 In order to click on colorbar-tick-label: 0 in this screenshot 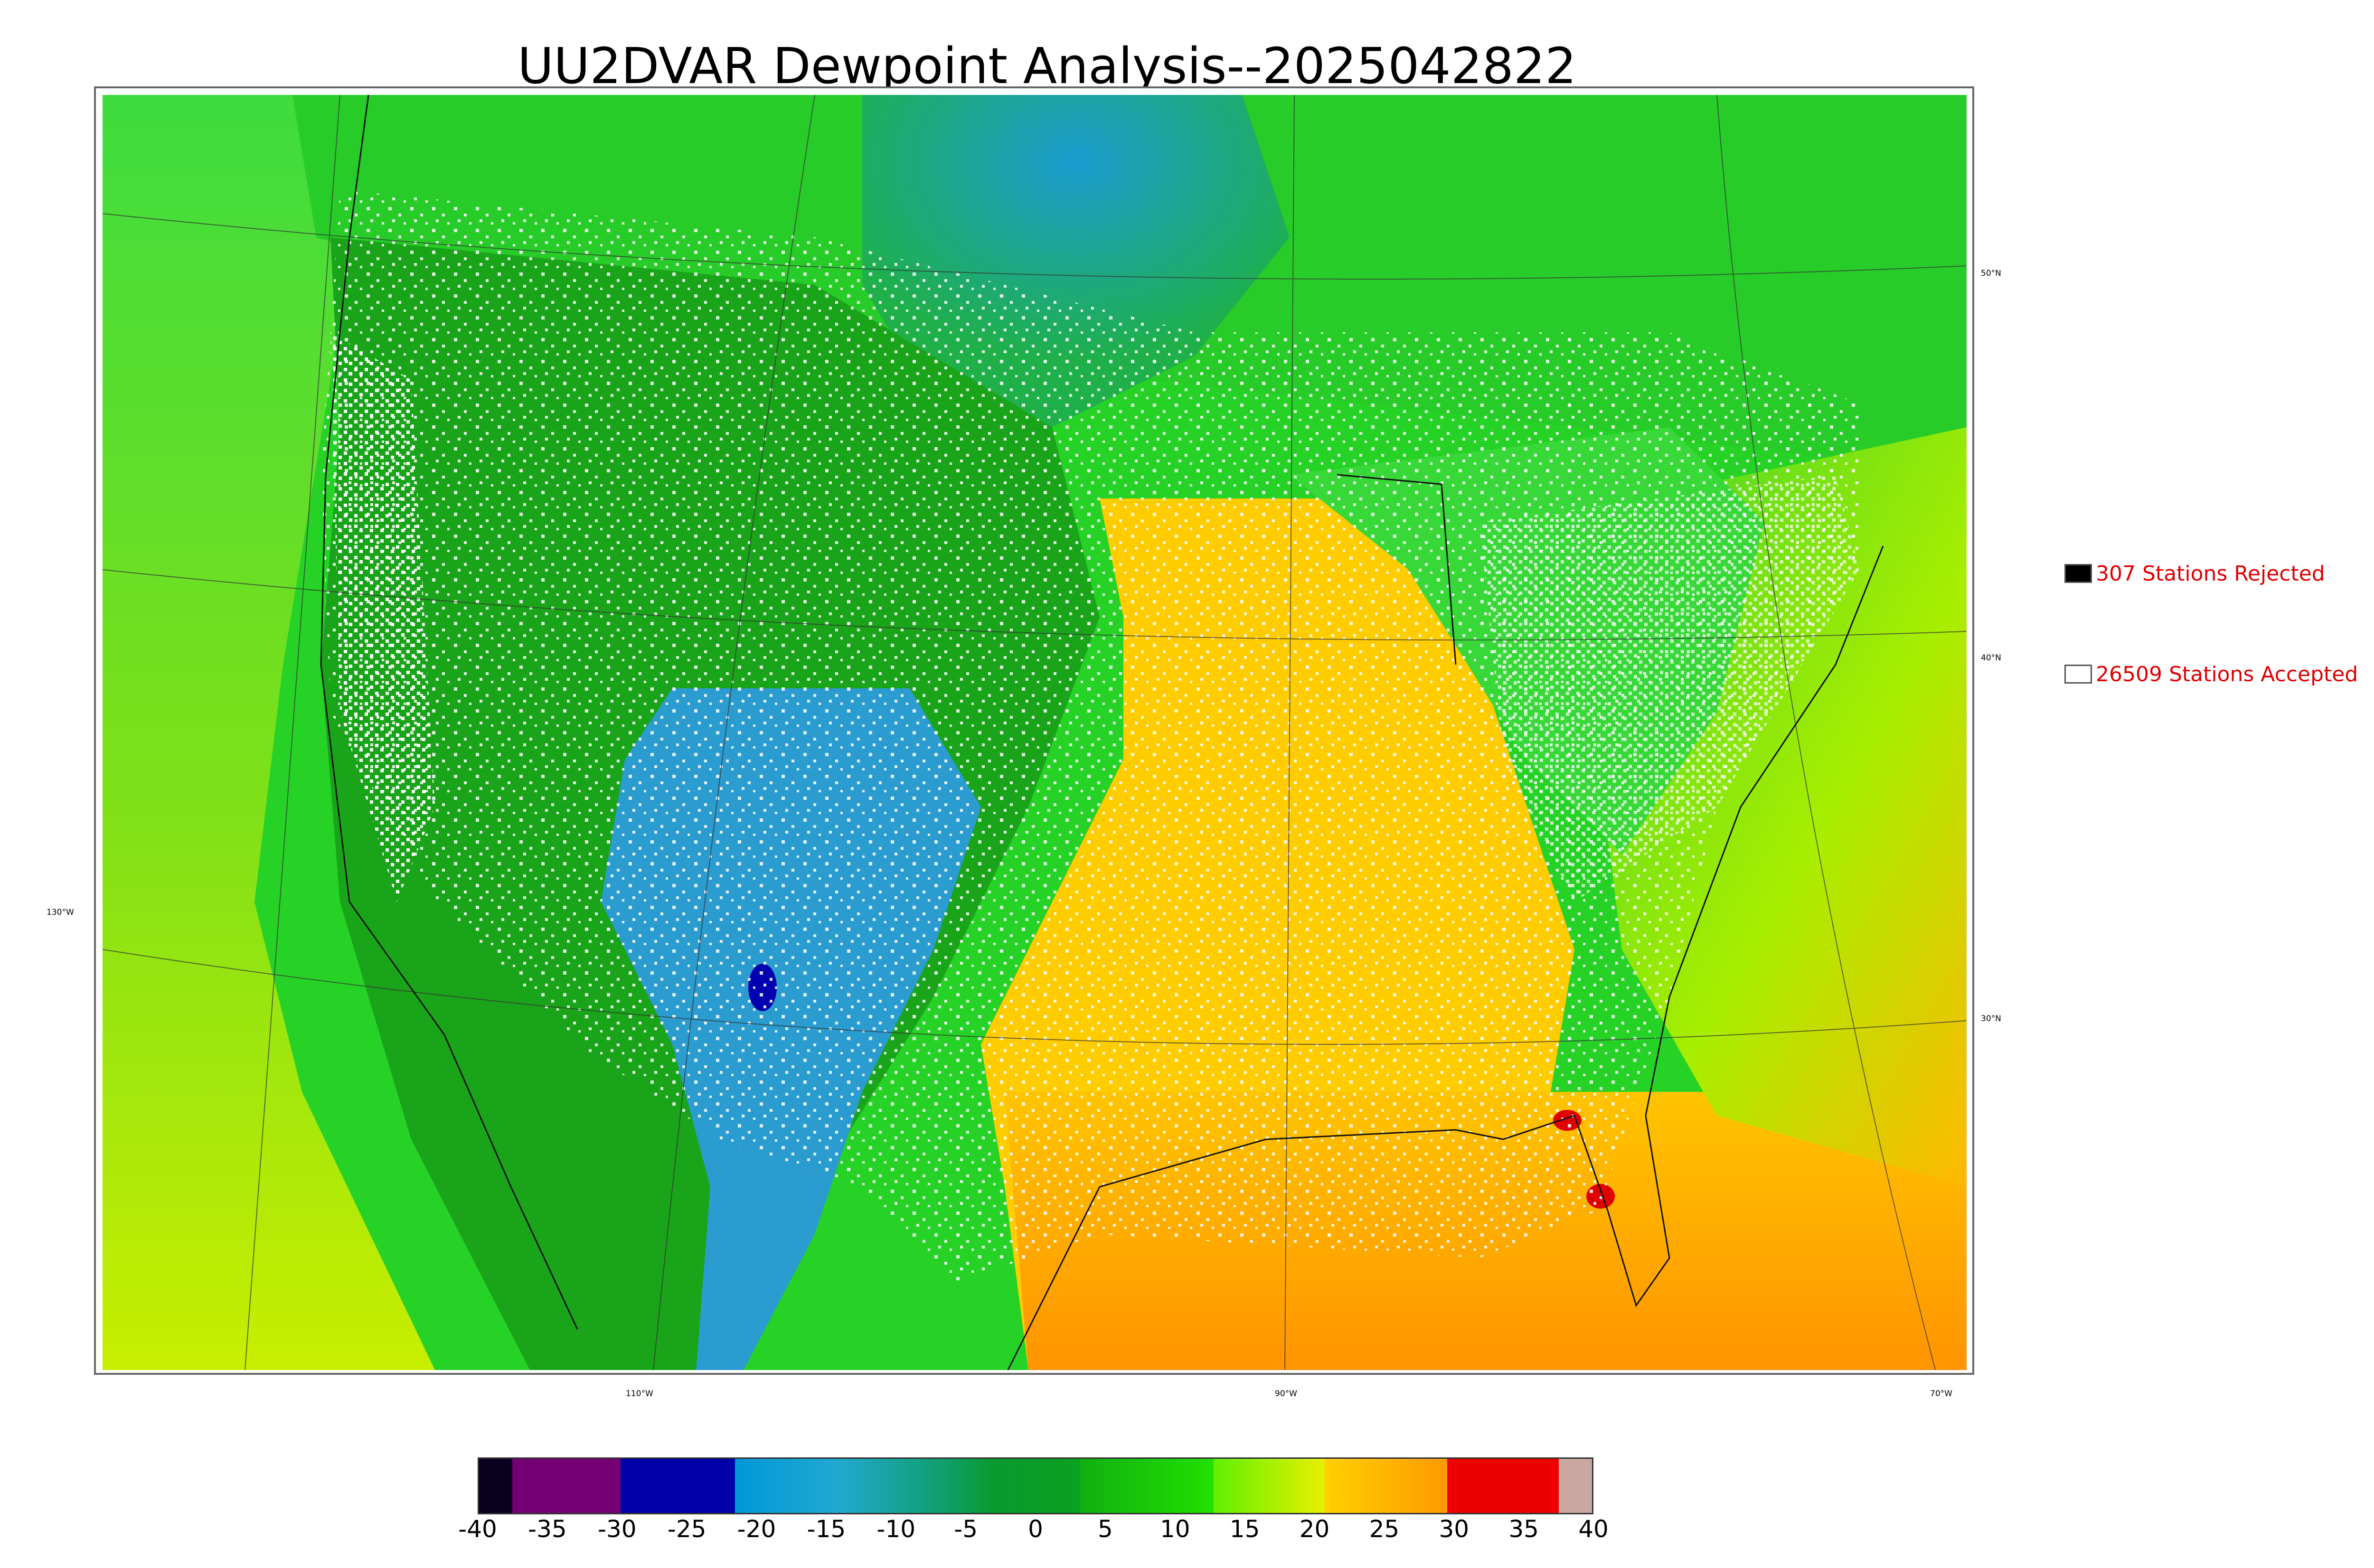, I will do `click(1035, 1529)`.